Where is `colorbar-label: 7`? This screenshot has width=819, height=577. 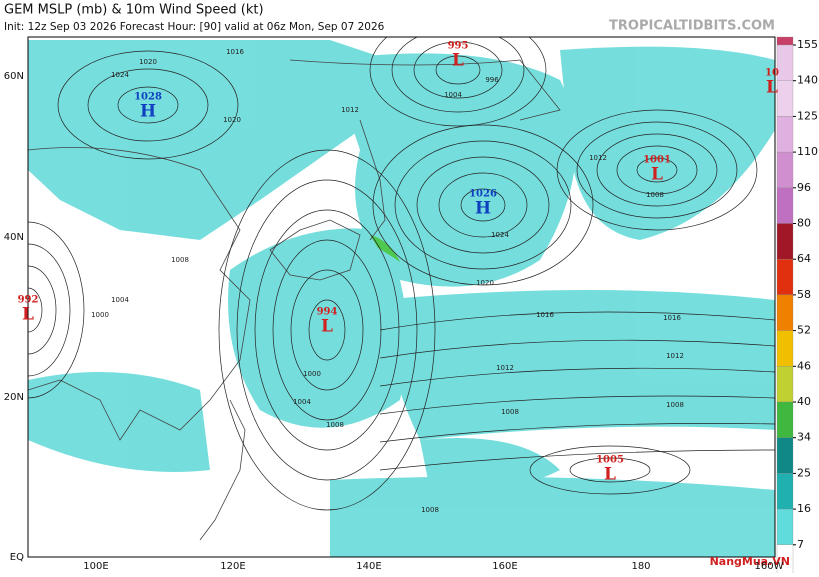 colorbar-label: 7 is located at coordinates (800, 544).